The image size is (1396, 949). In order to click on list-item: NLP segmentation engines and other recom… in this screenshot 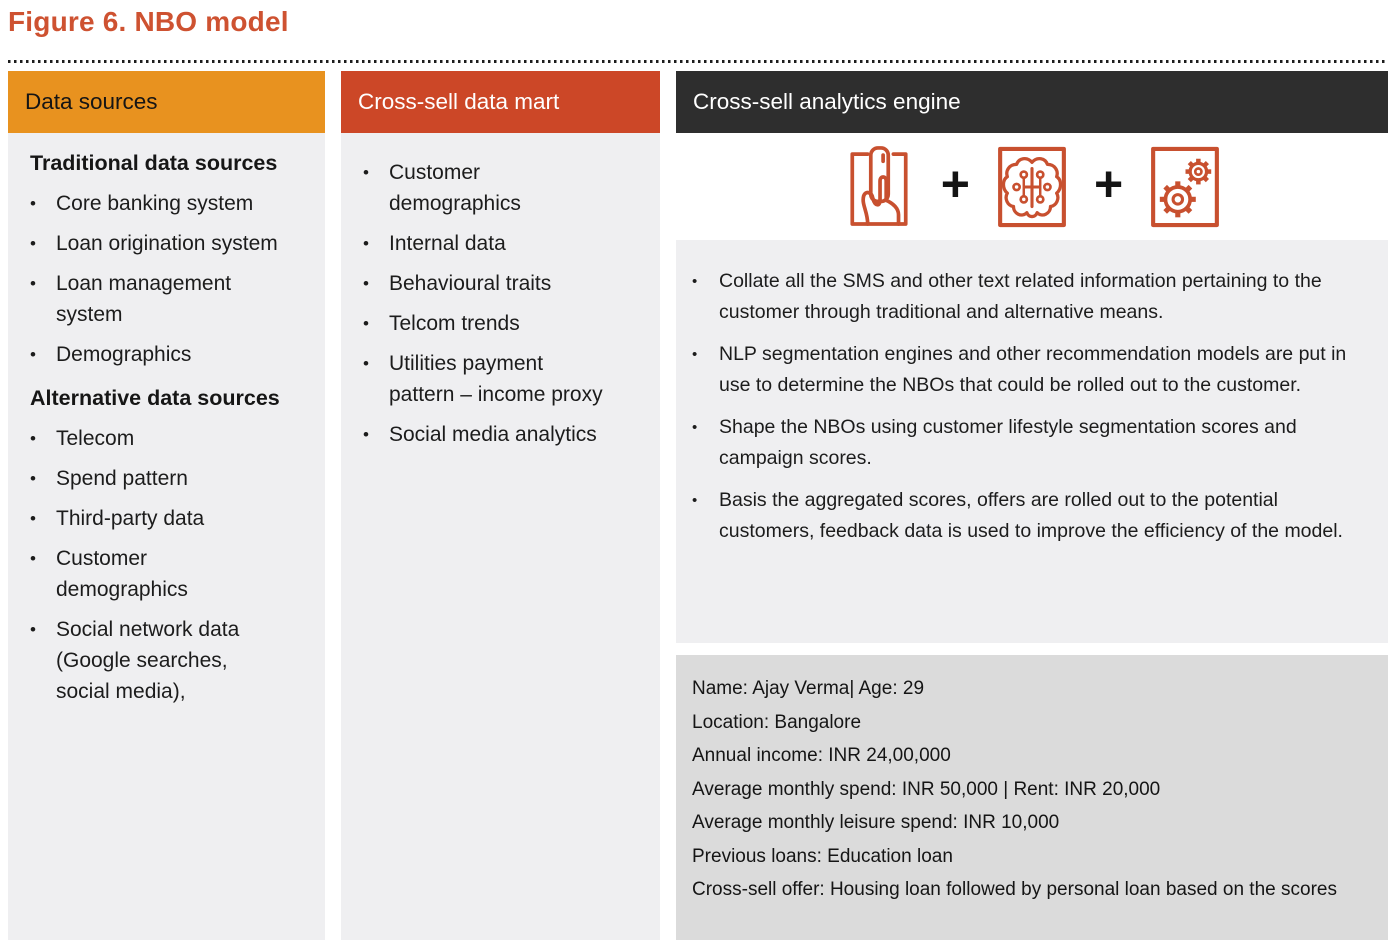, I will do `click(1030, 370)`.